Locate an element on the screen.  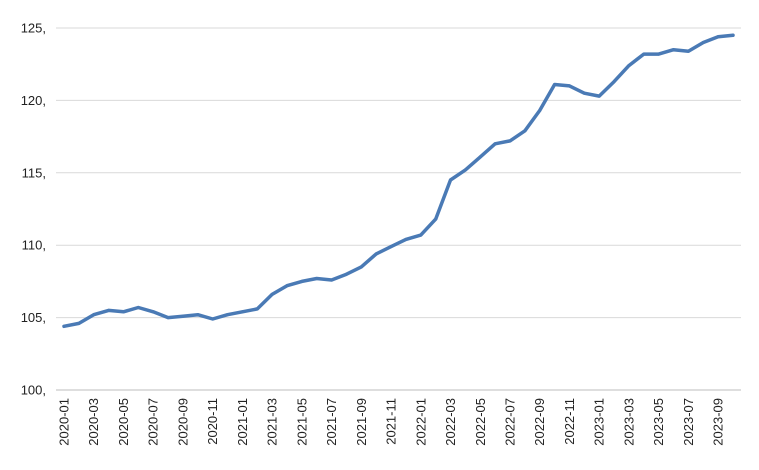
x-tick-label: 2023-03 is located at coordinates (628, 422).